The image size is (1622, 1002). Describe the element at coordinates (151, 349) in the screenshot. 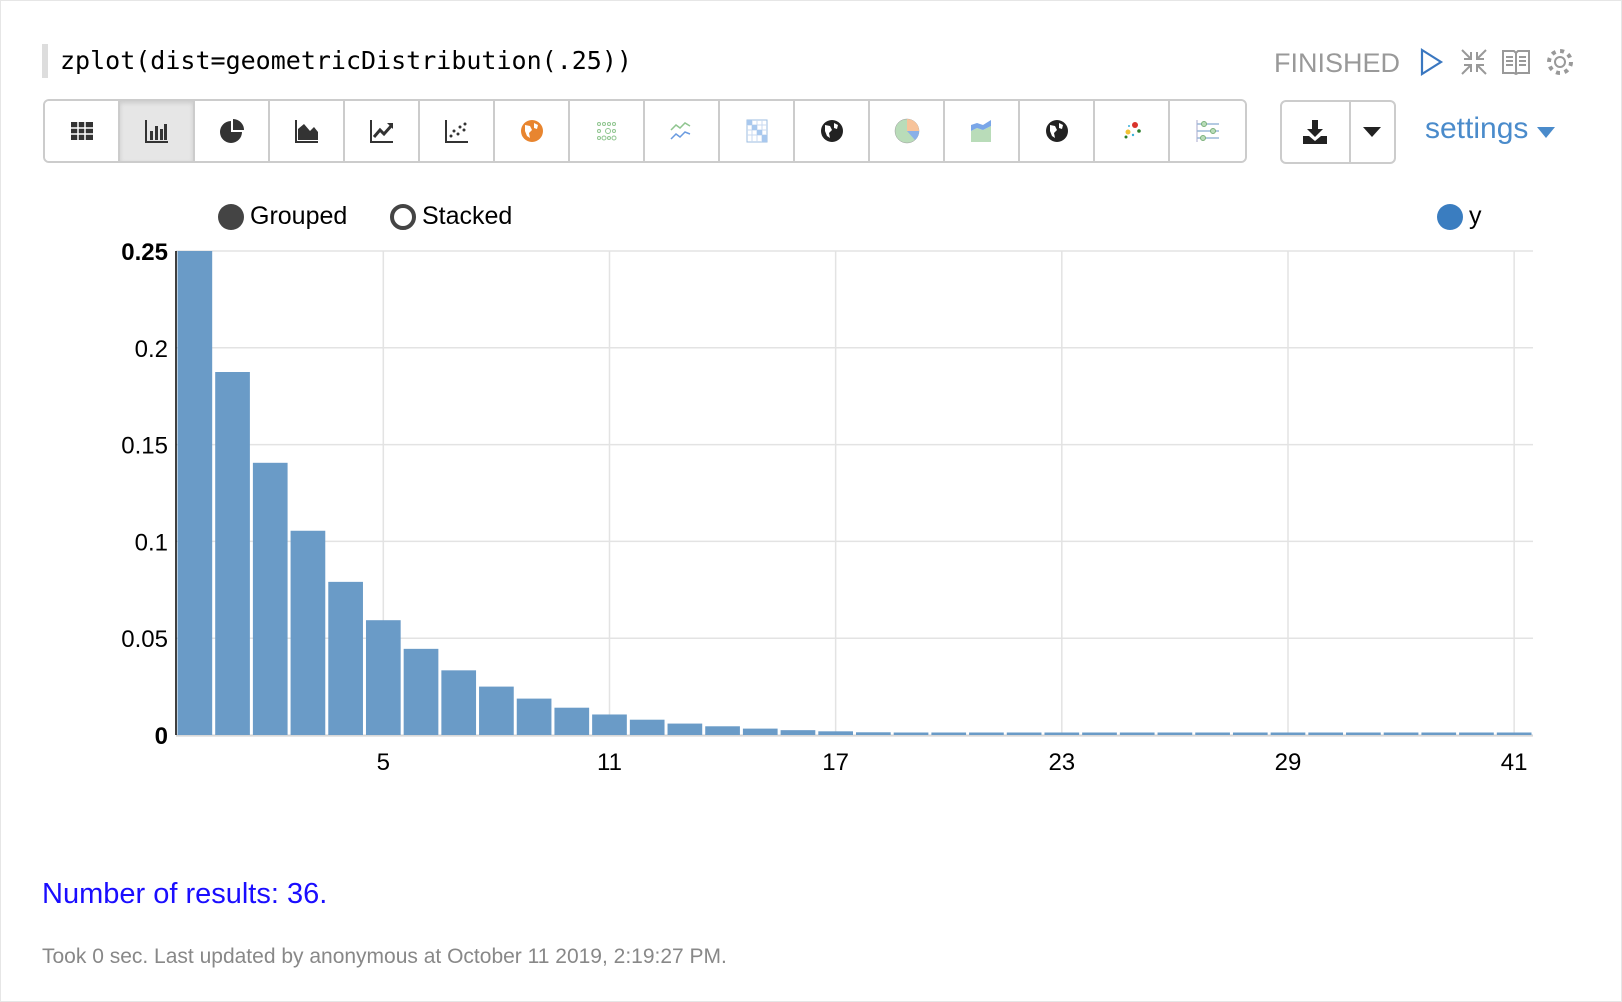

I see `y-tick-label: 0.2` at that location.